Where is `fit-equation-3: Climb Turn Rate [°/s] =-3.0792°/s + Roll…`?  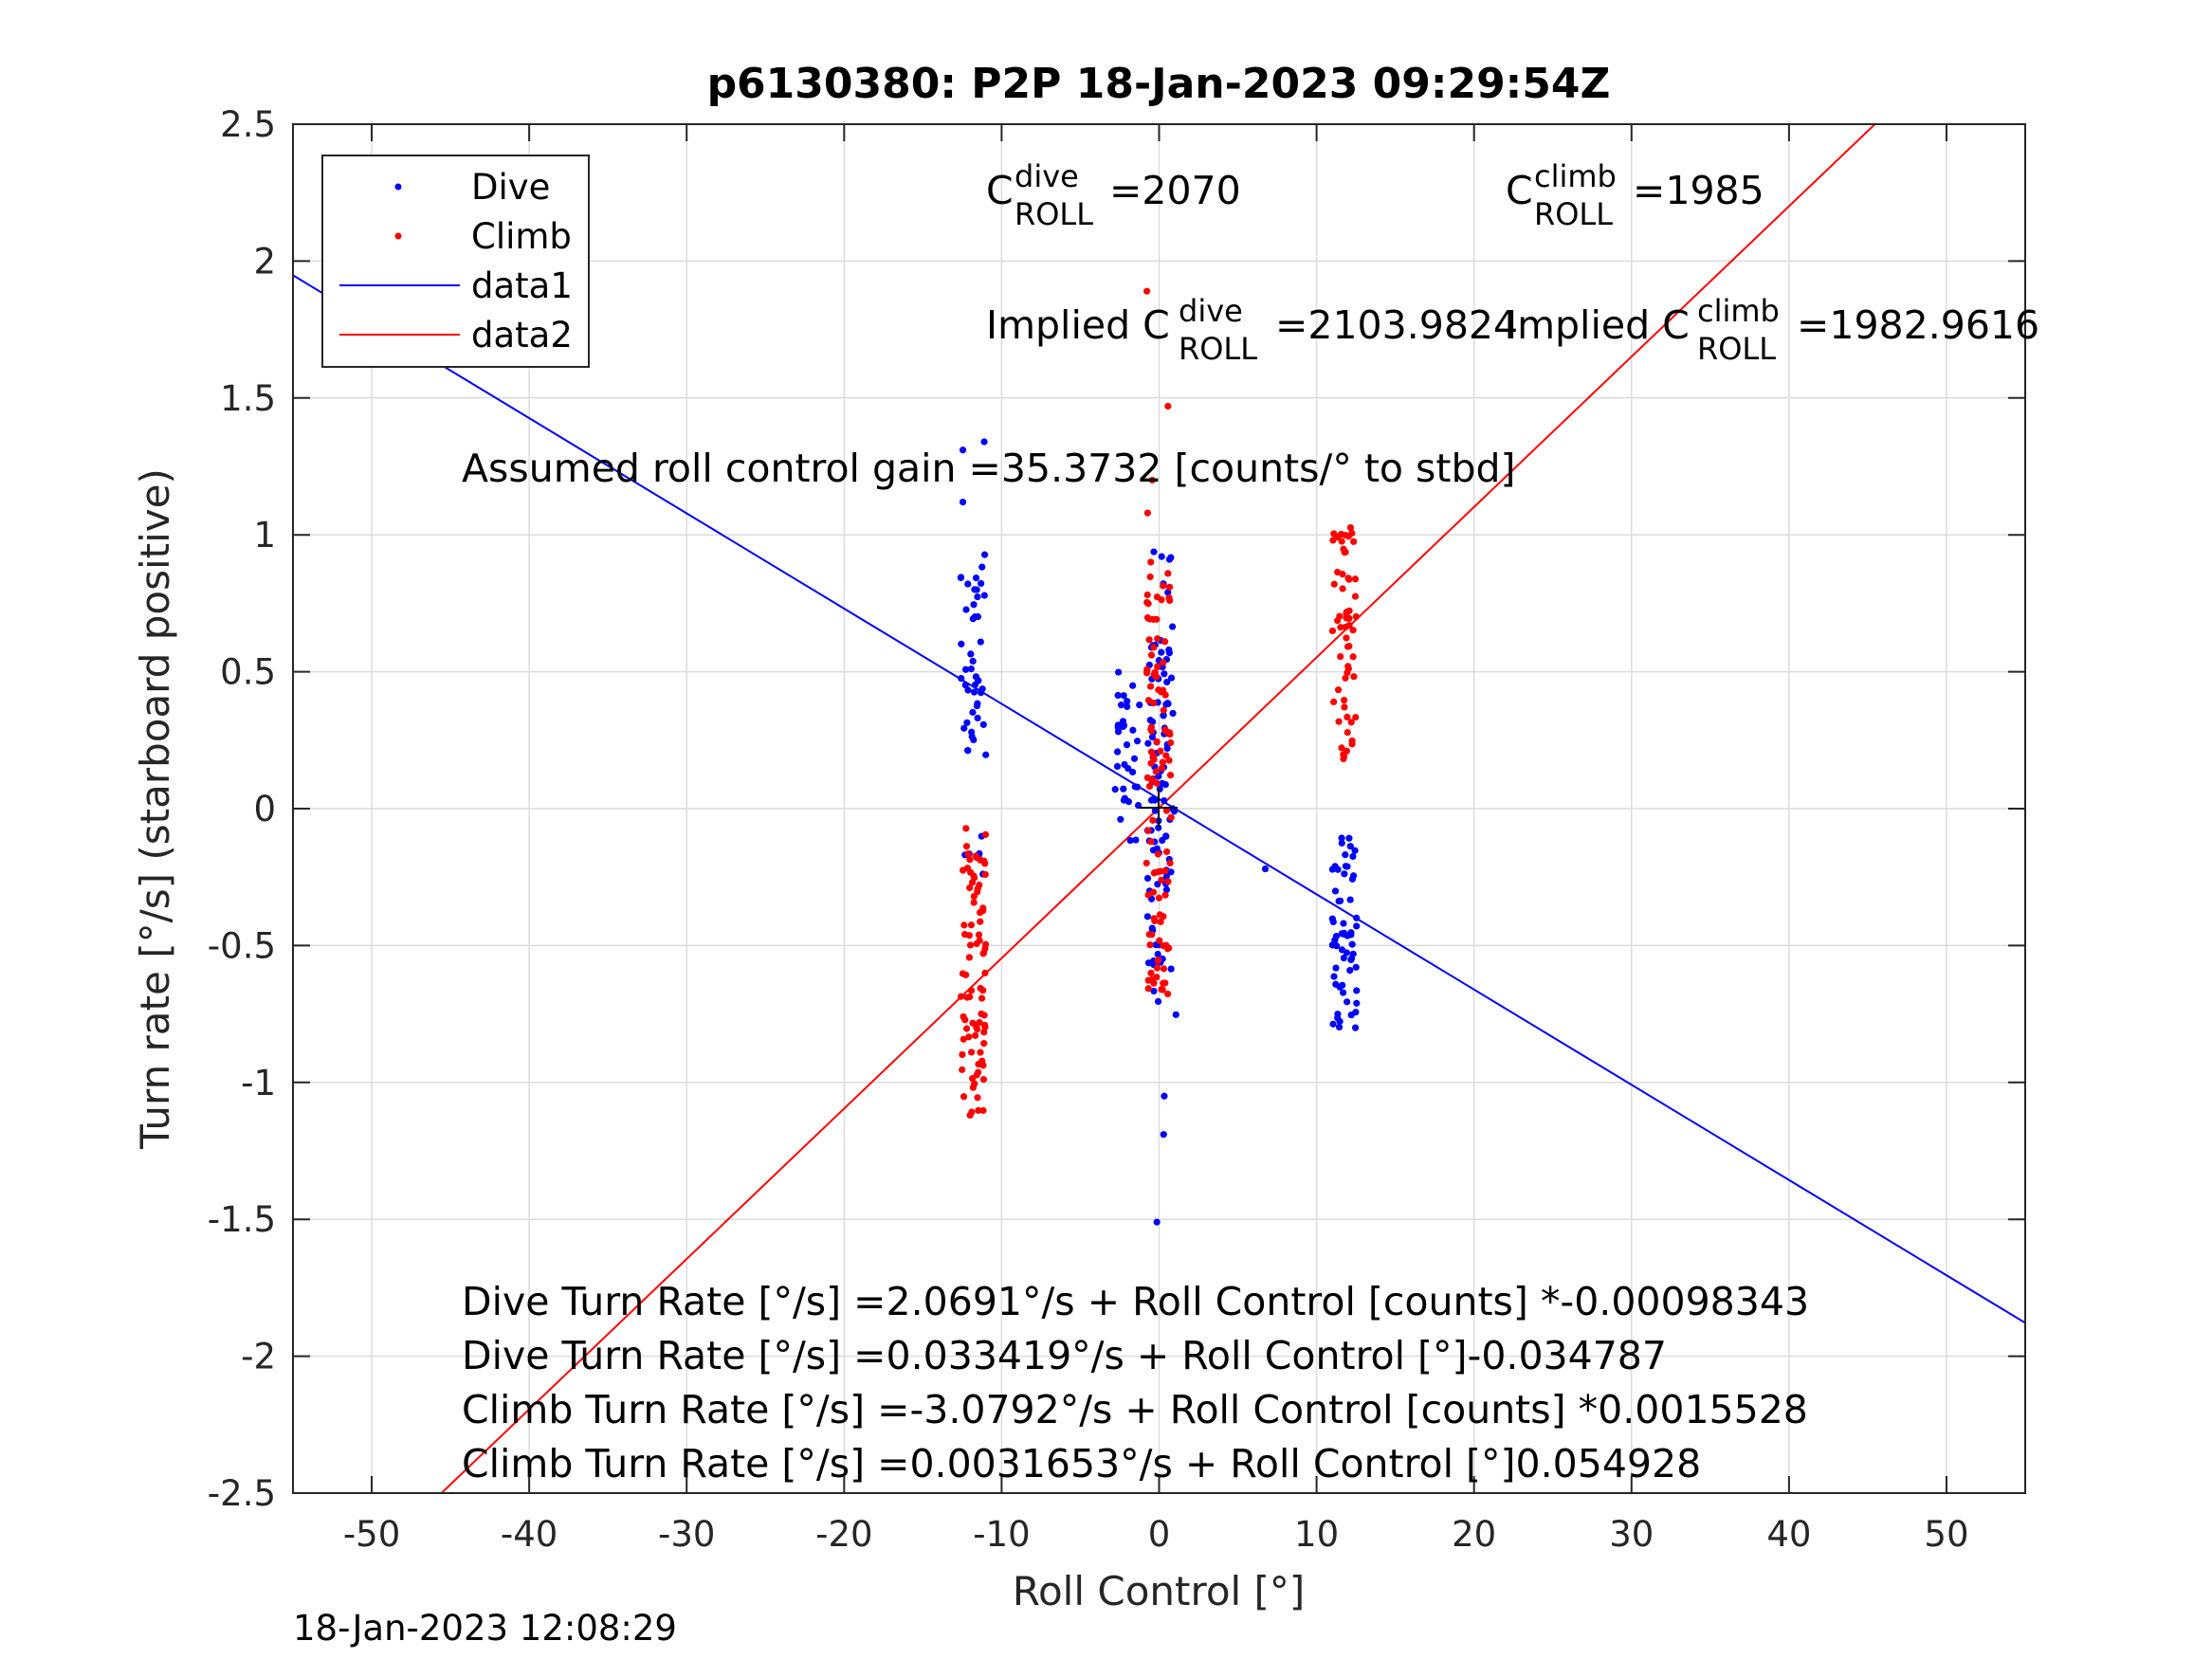 fit-equation-3: Climb Turn Rate [°/s] =-3.0792°/s + Roll… is located at coordinates (1135, 1409).